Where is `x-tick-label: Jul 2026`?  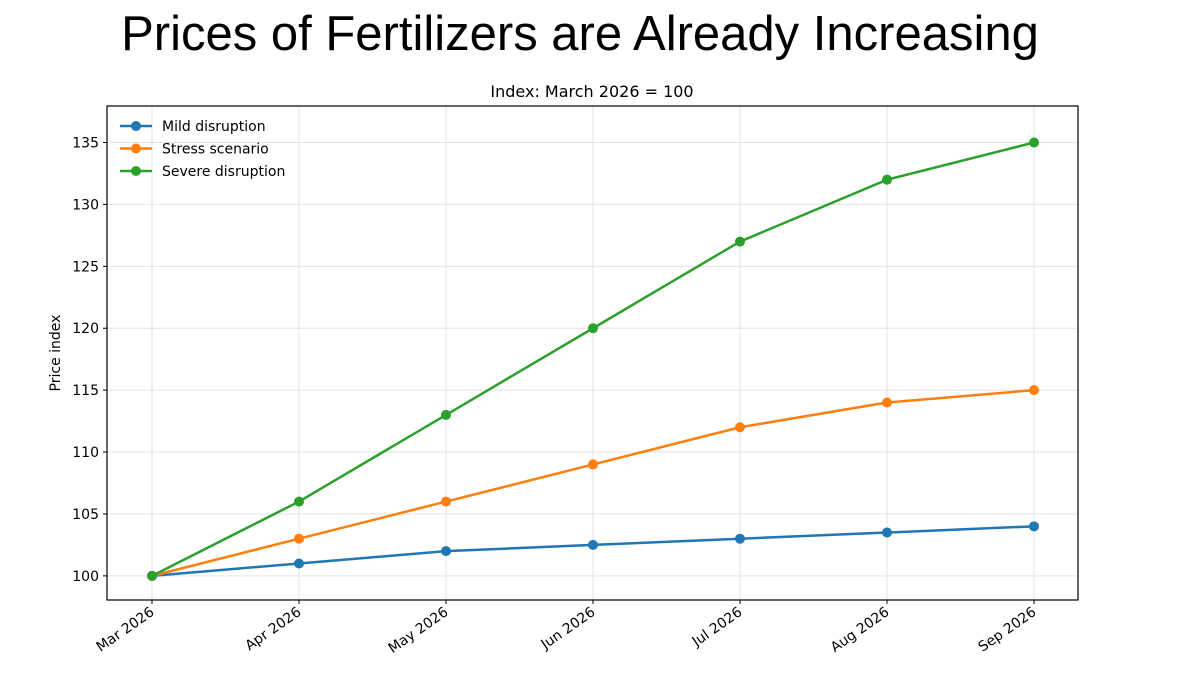 x-tick-label: Jul 2026 is located at coordinates (717, 627).